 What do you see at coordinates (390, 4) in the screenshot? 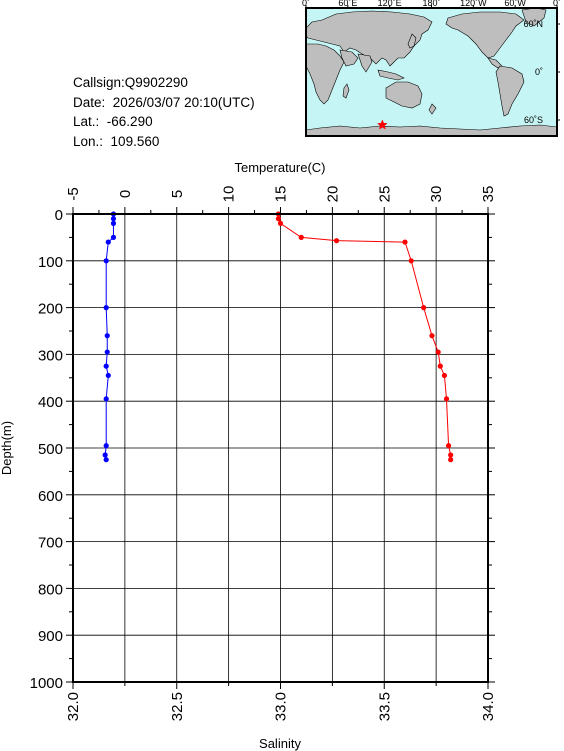
I see `map-top-tick-label: 120˚E` at bounding box center [390, 4].